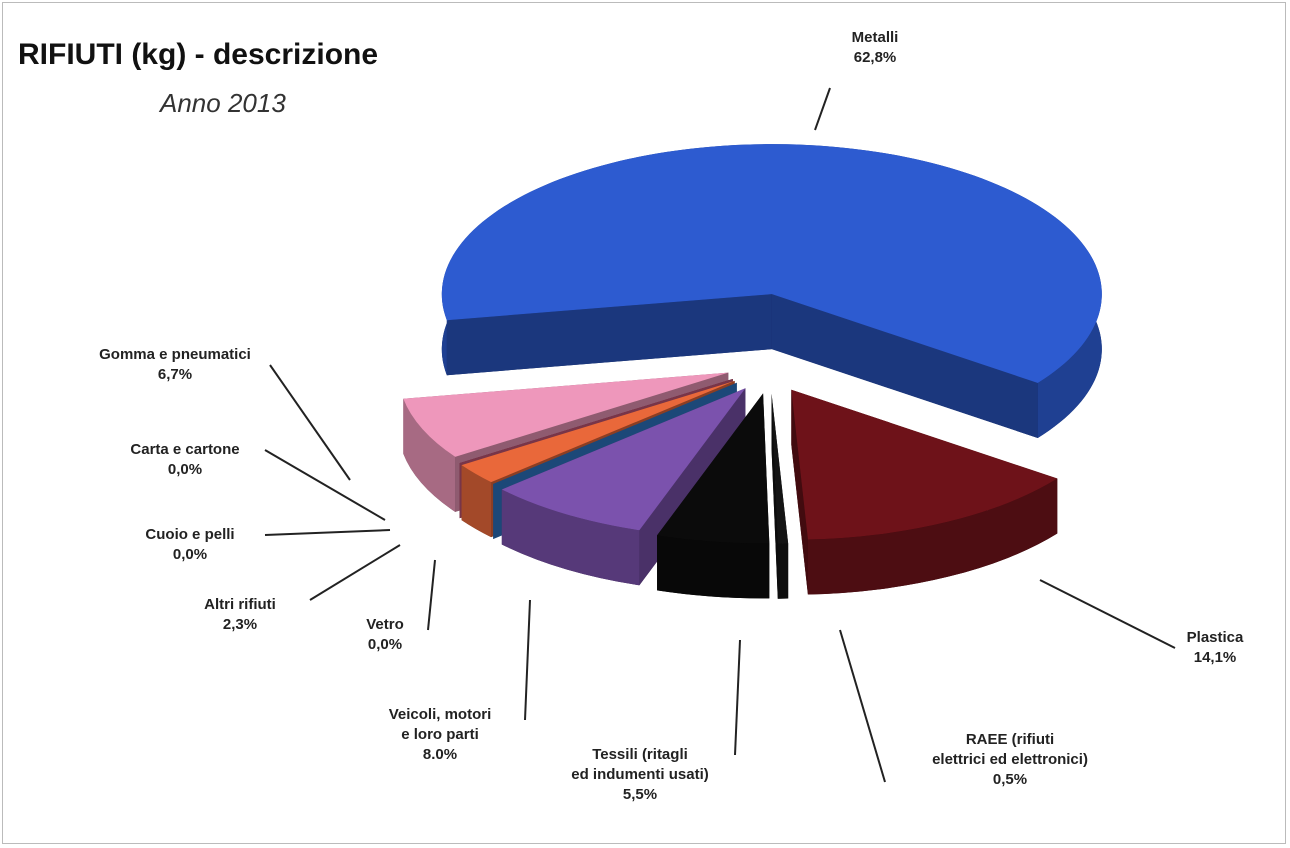  I want to click on slice-value-label: 0,5%, so click(1010, 779).